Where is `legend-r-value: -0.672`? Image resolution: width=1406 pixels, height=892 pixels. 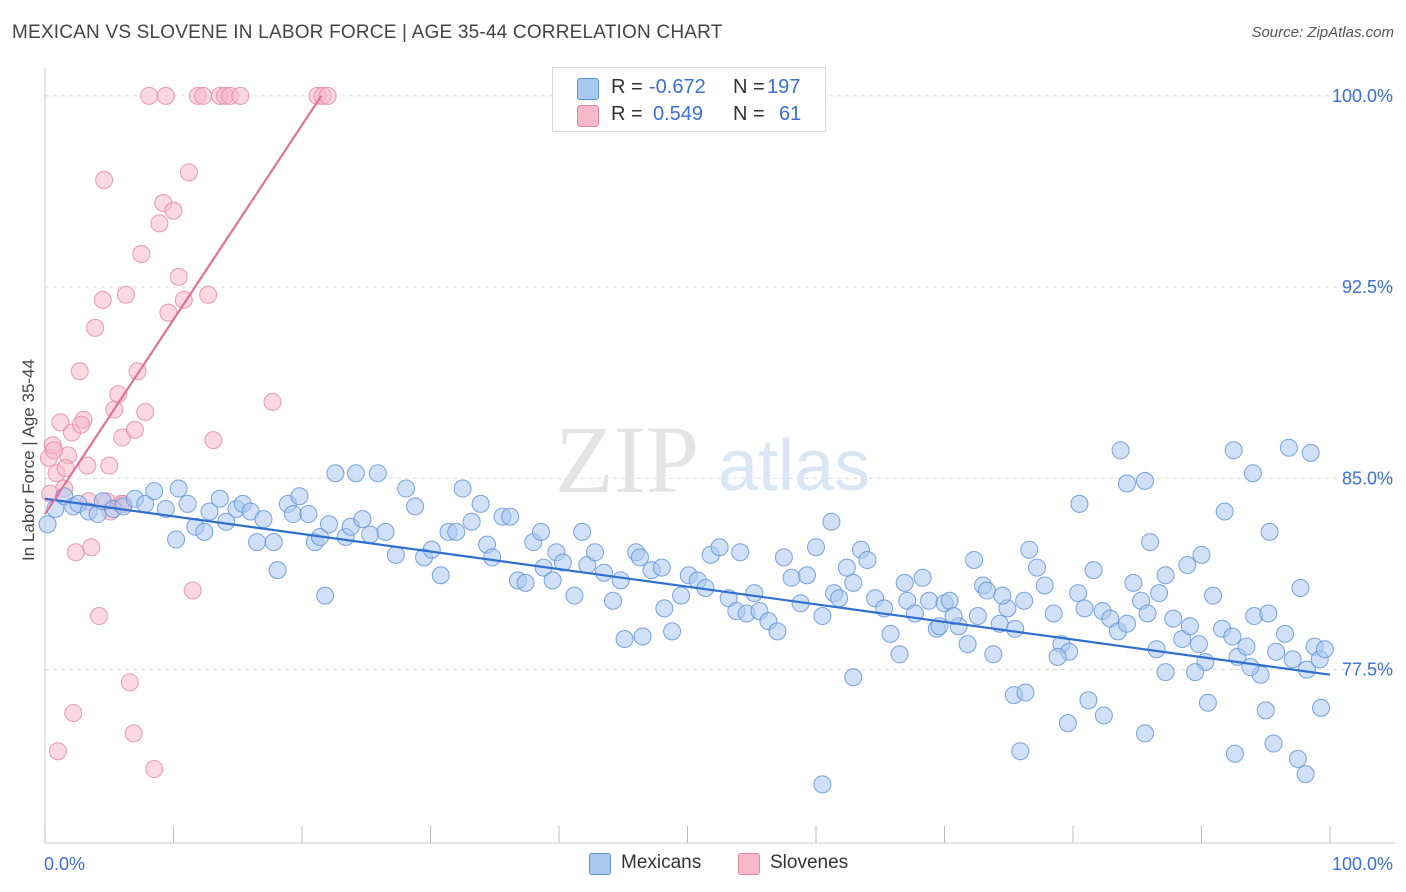
legend-r-value: -0.672 is located at coordinates (677, 87).